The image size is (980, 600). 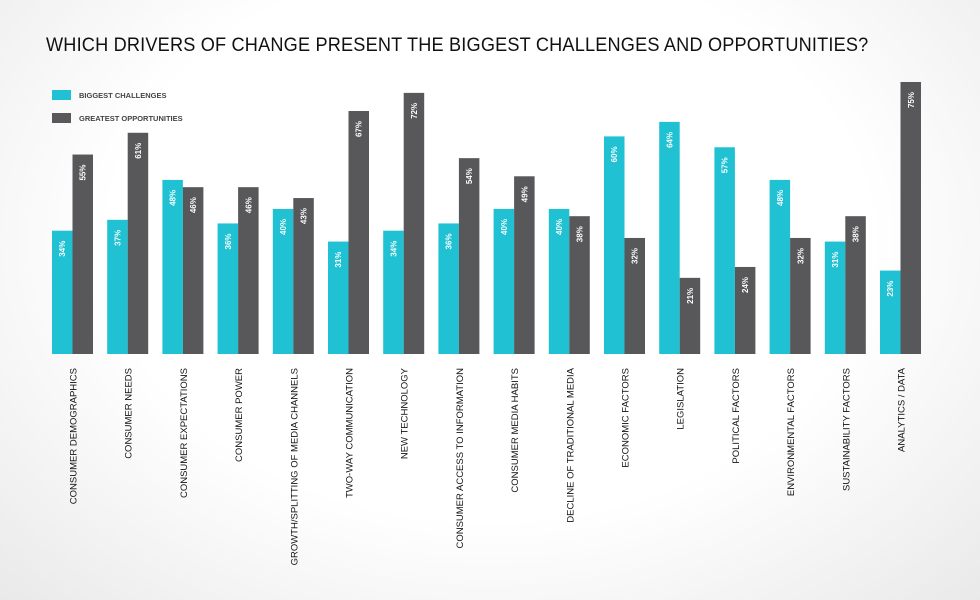 I want to click on category-label: CONSUMER NEEDS, so click(x=129, y=413).